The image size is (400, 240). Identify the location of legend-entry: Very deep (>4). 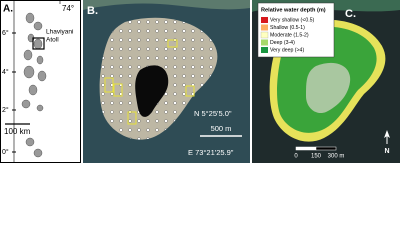
(287, 50).